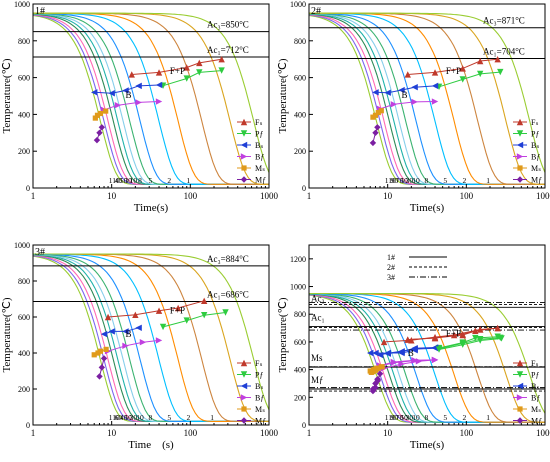 The image size is (550, 462). I want to click on panel-title: 2#, so click(316, 11).